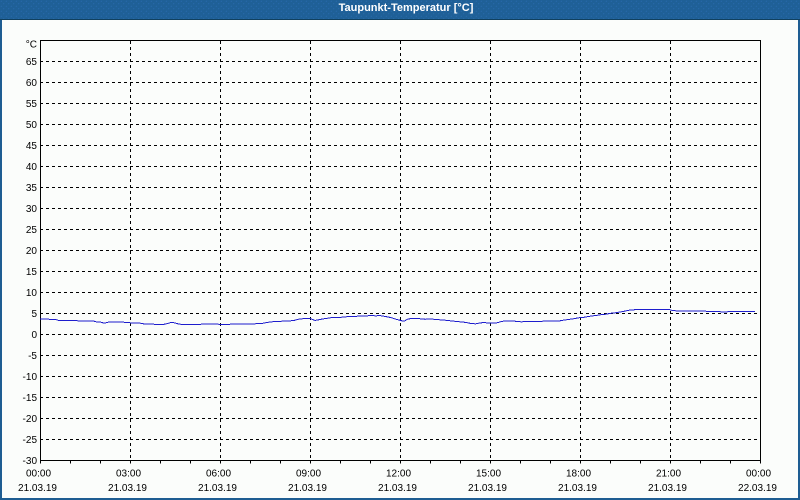  What do you see at coordinates (34, 335) in the screenshot?
I see `svg-text: 0` at bounding box center [34, 335].